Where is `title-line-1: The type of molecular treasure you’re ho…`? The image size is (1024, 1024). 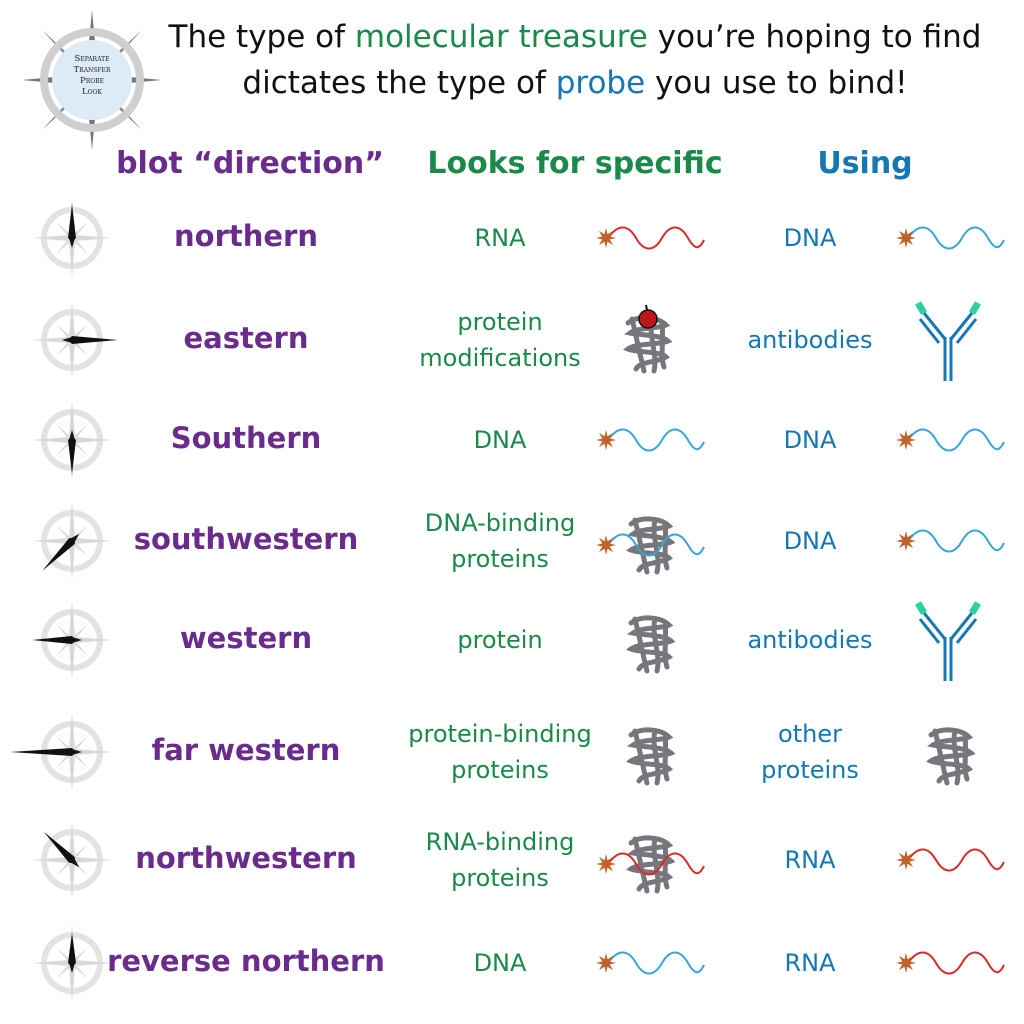 title-line-1: The type of molecular treasure you’re ho… is located at coordinates (575, 37).